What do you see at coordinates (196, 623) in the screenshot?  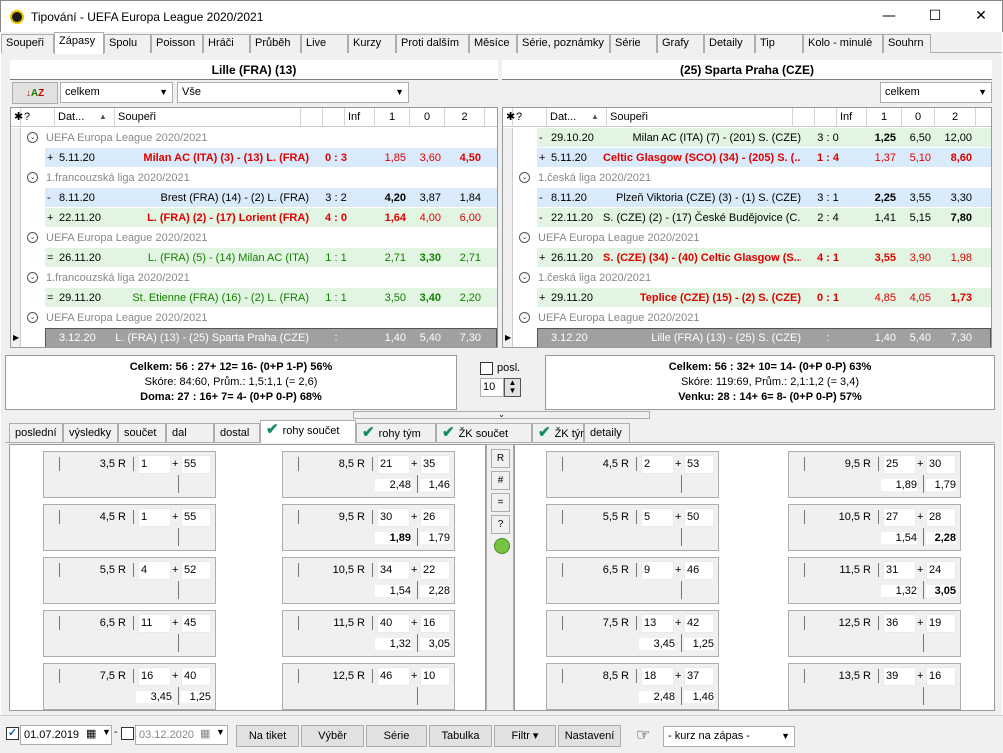 I see `over-count: 45` at bounding box center [196, 623].